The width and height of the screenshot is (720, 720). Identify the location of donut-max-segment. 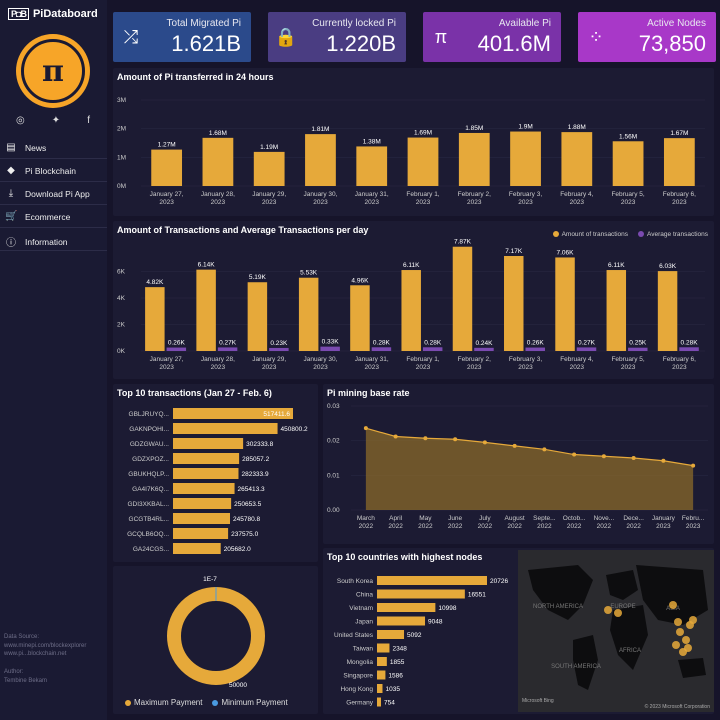
(216, 636).